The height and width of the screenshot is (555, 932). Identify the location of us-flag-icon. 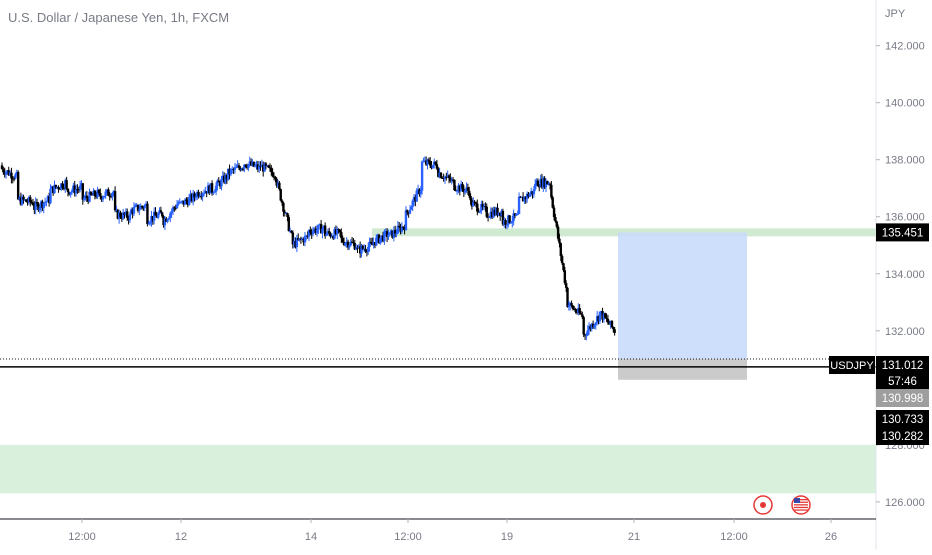
(801, 505).